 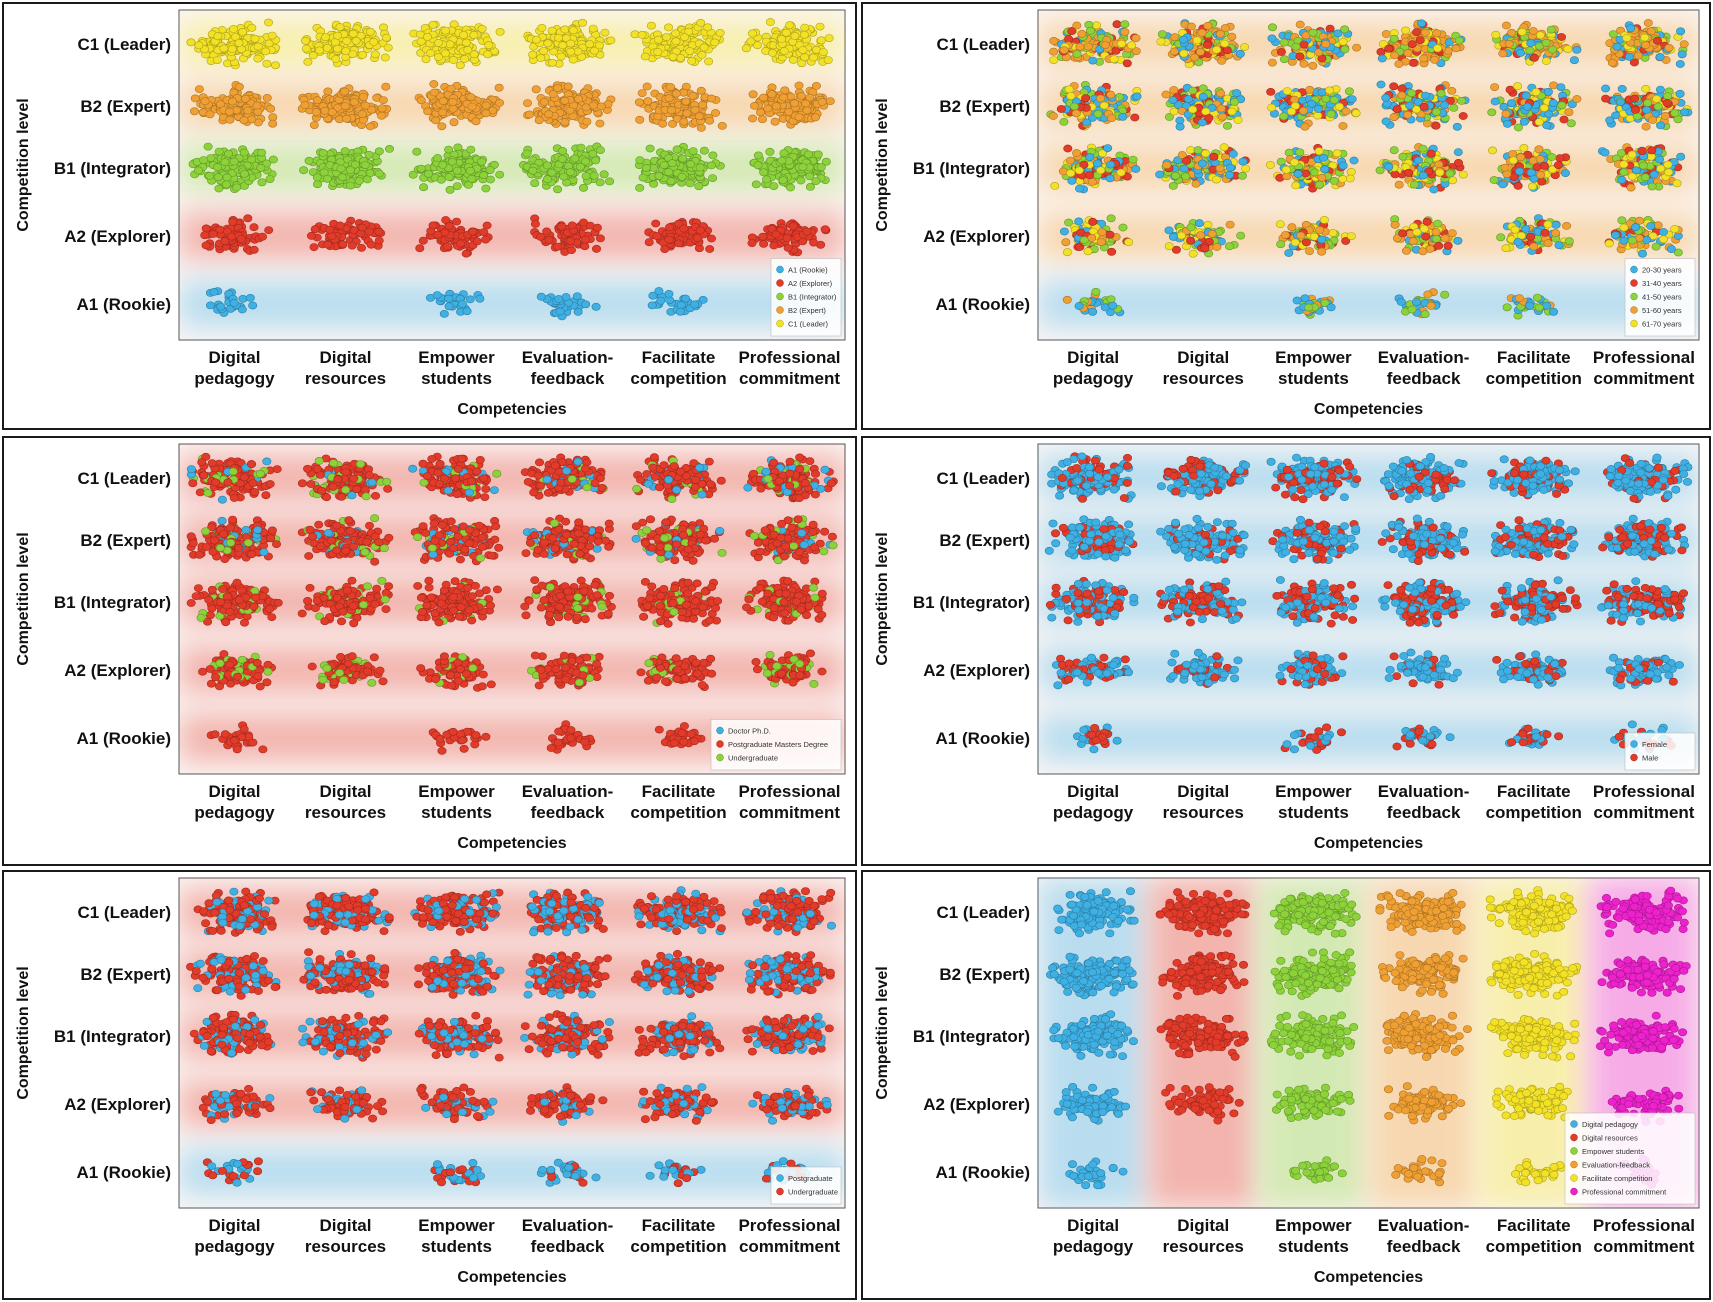 I want to click on y-tick-label: A2 (Explorer), so click(x=117, y=236).